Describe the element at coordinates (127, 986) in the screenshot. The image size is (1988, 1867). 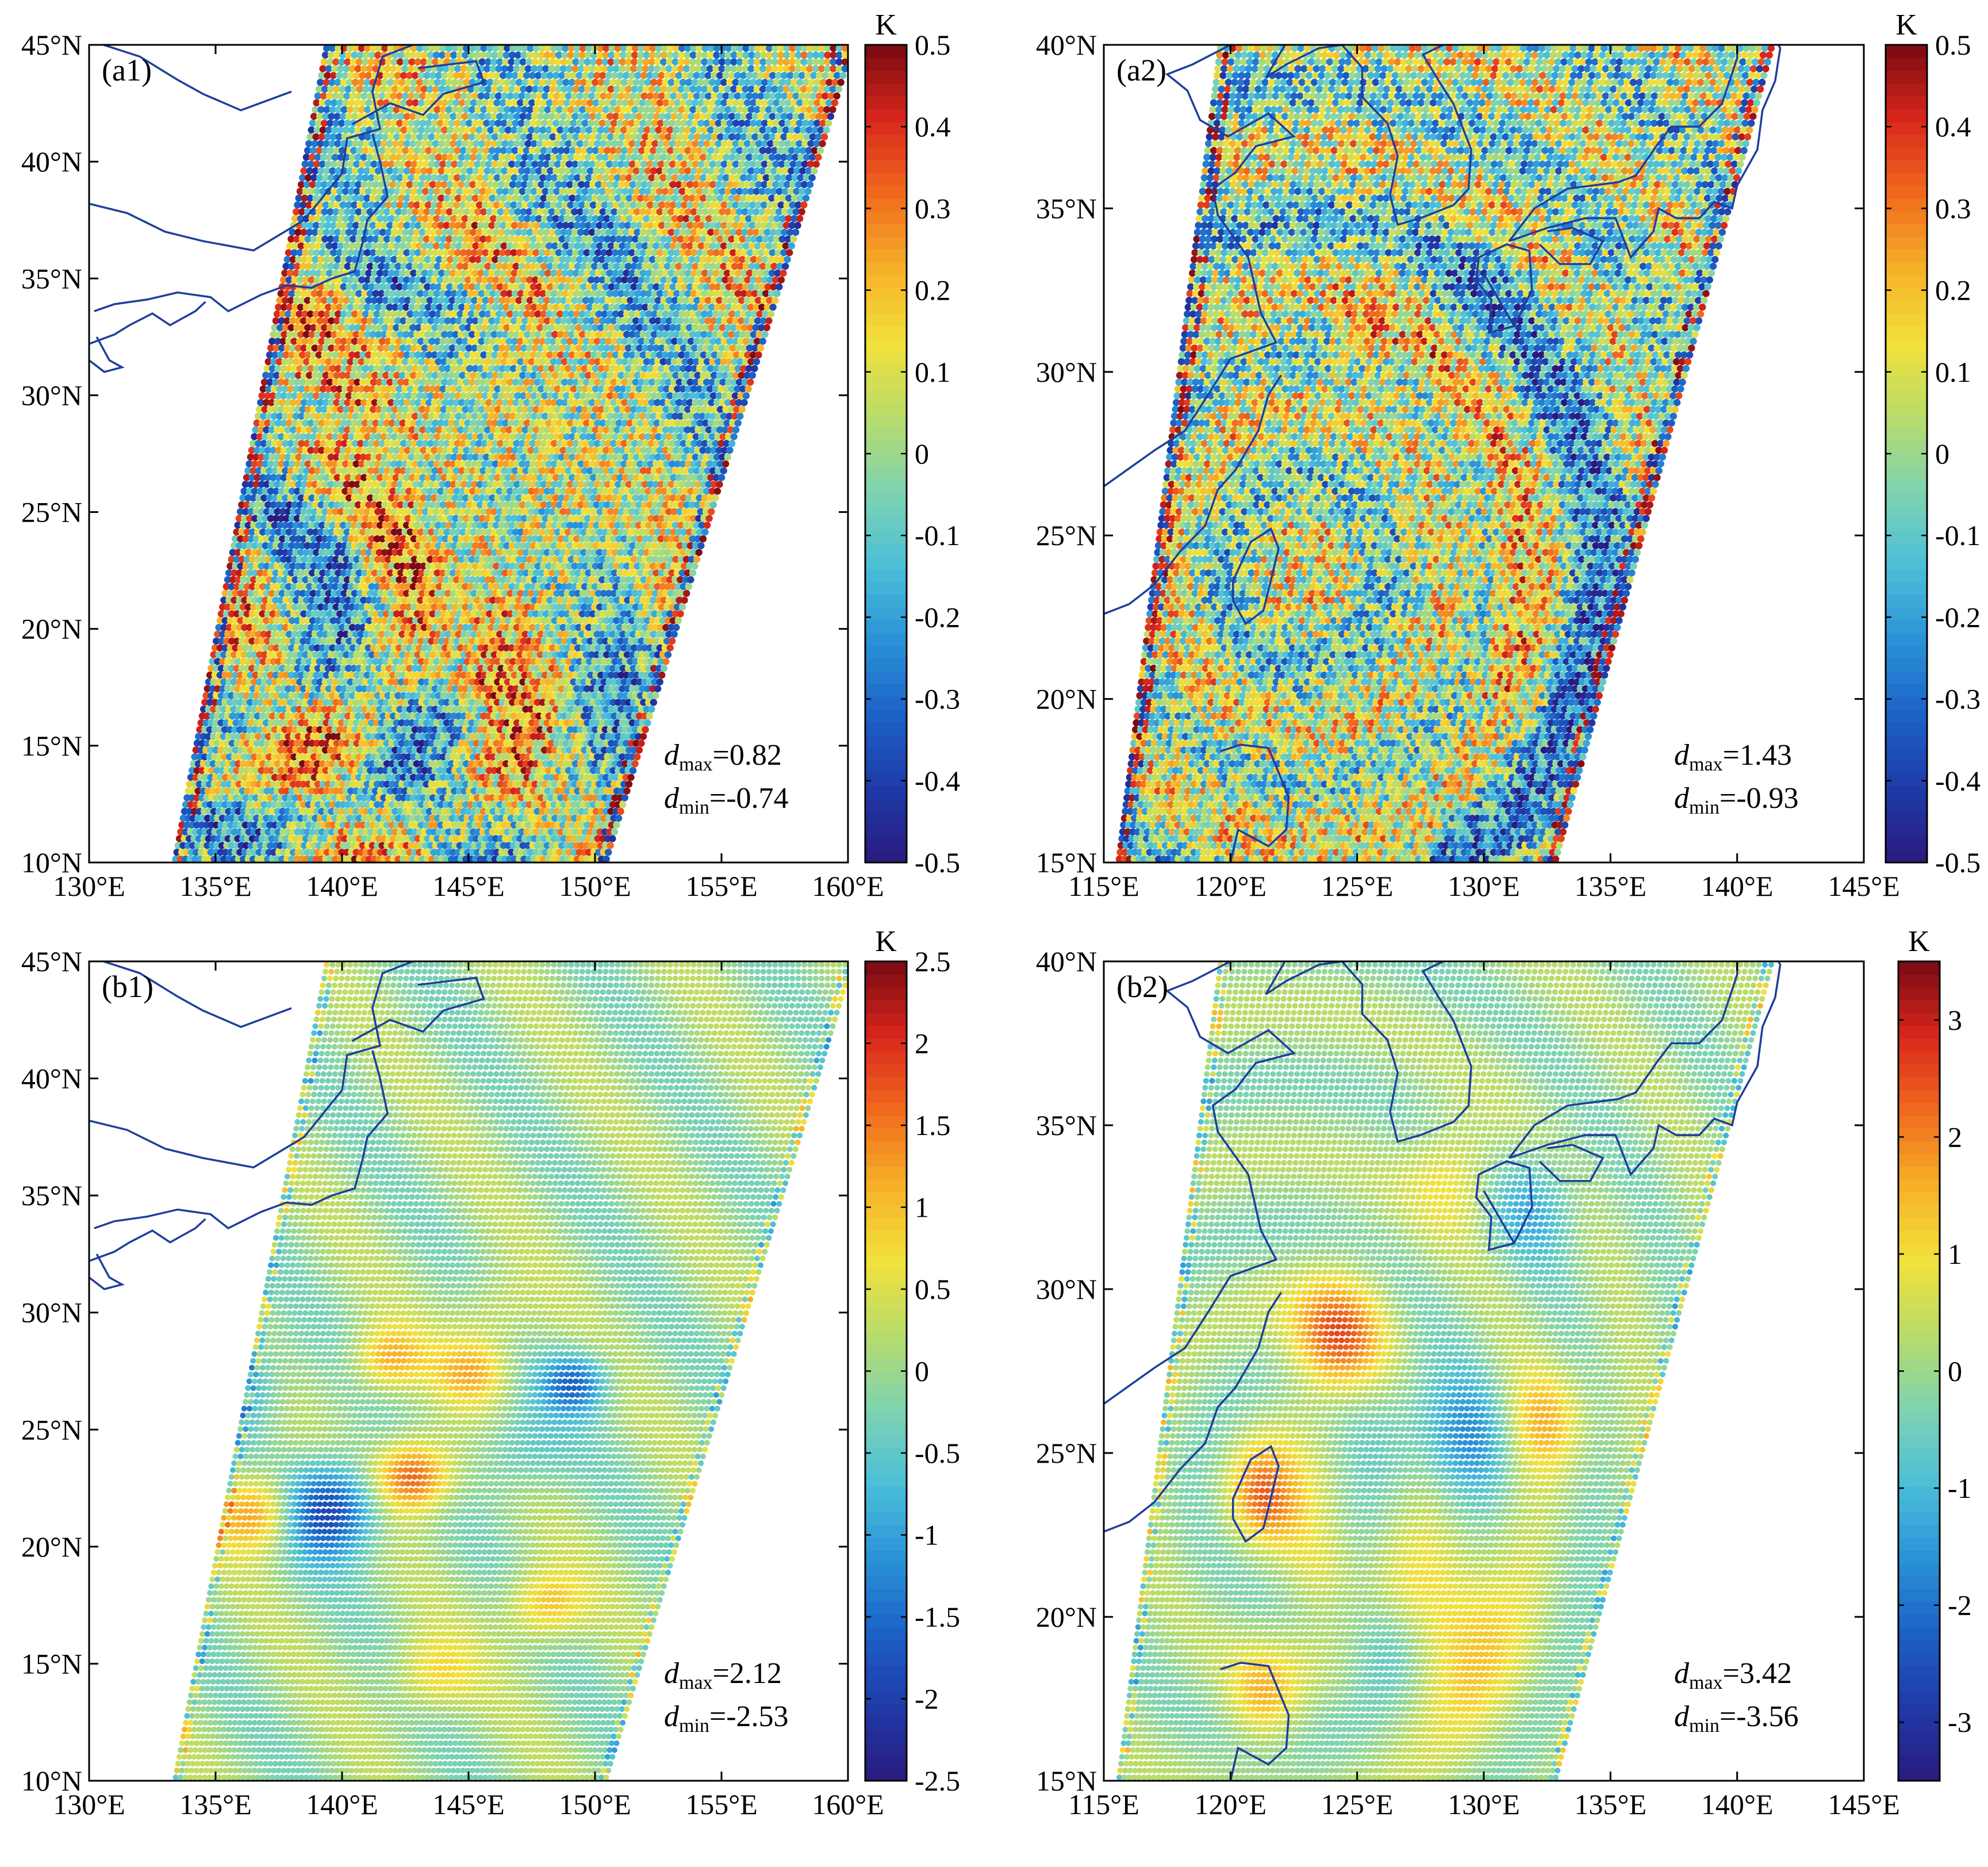
I see `panel-label: (b1)` at that location.